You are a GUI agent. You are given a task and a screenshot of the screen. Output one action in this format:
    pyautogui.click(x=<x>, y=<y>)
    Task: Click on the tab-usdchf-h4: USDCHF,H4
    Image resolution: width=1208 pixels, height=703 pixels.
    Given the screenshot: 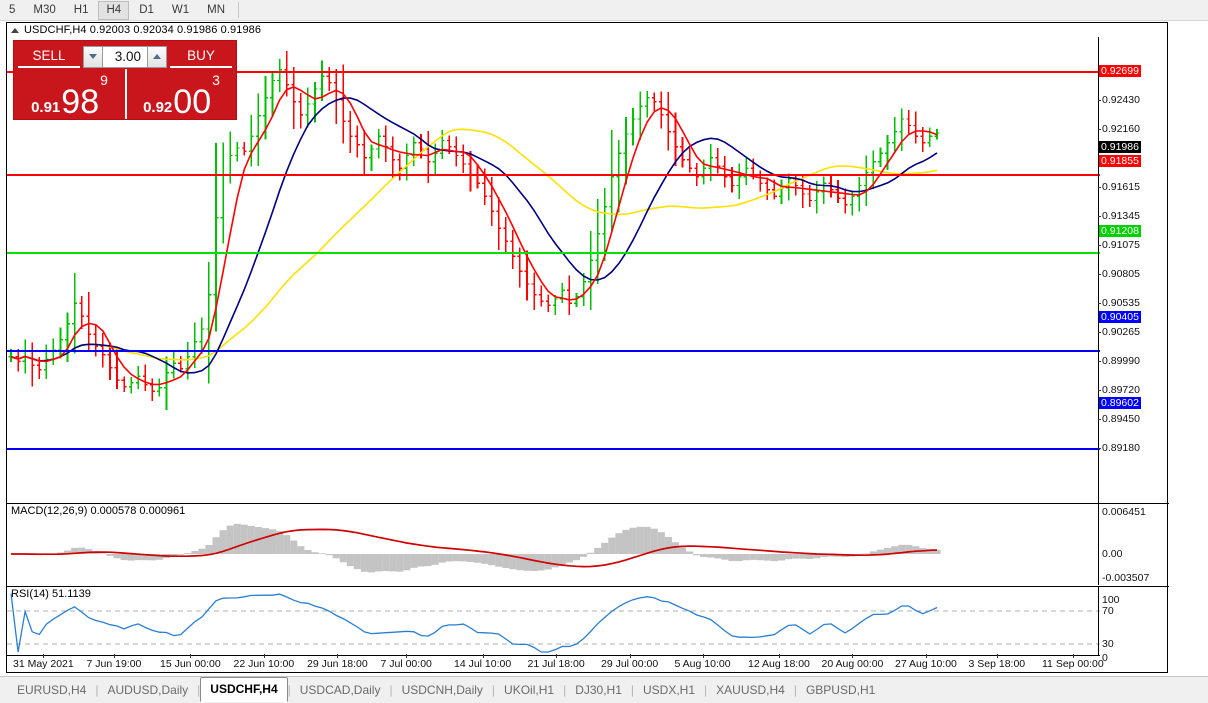 What is the action you would take?
    pyautogui.click(x=244, y=689)
    